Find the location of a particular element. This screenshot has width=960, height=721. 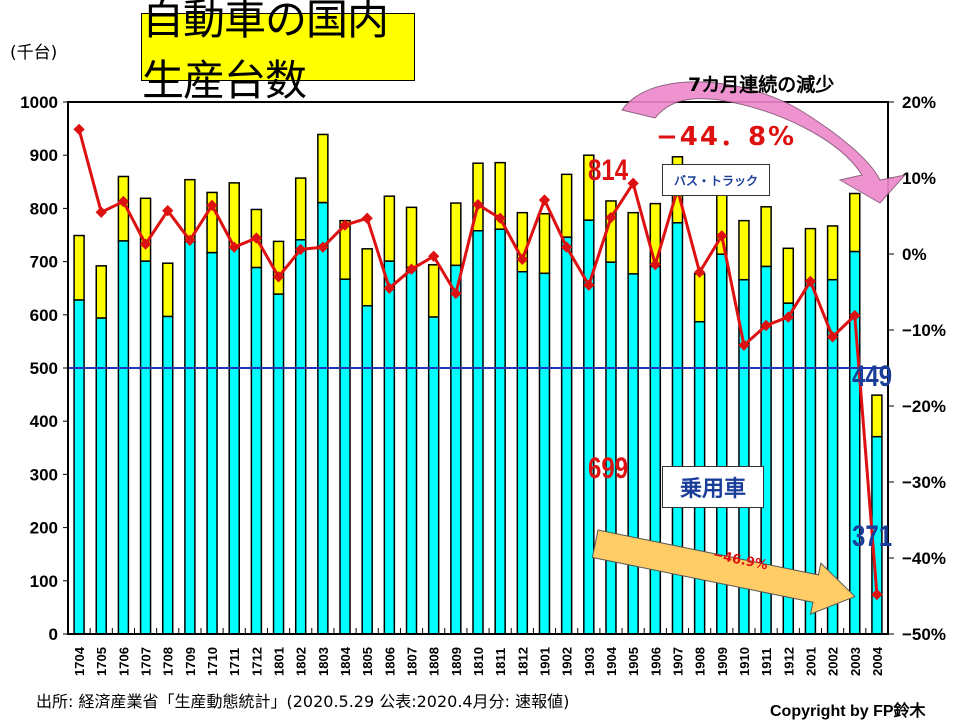

x-tick-label-1906: 1906 is located at coordinates (655, 661).